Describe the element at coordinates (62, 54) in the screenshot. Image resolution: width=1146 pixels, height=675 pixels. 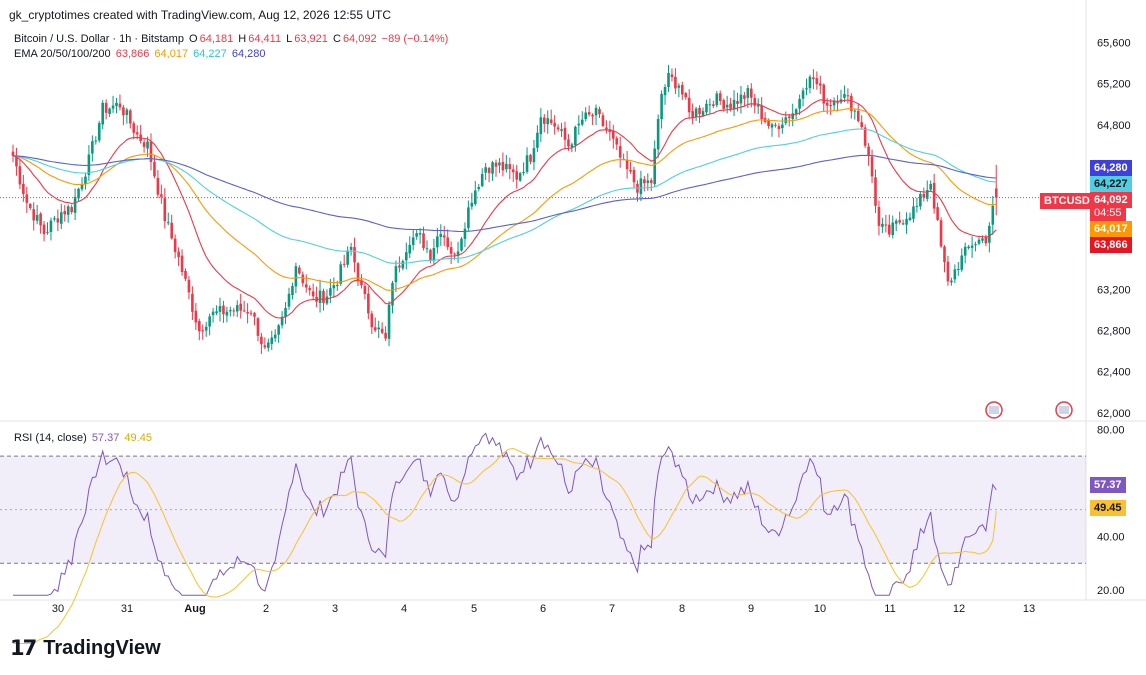
I see `ema-label: EMA 20/50/100/200` at that location.